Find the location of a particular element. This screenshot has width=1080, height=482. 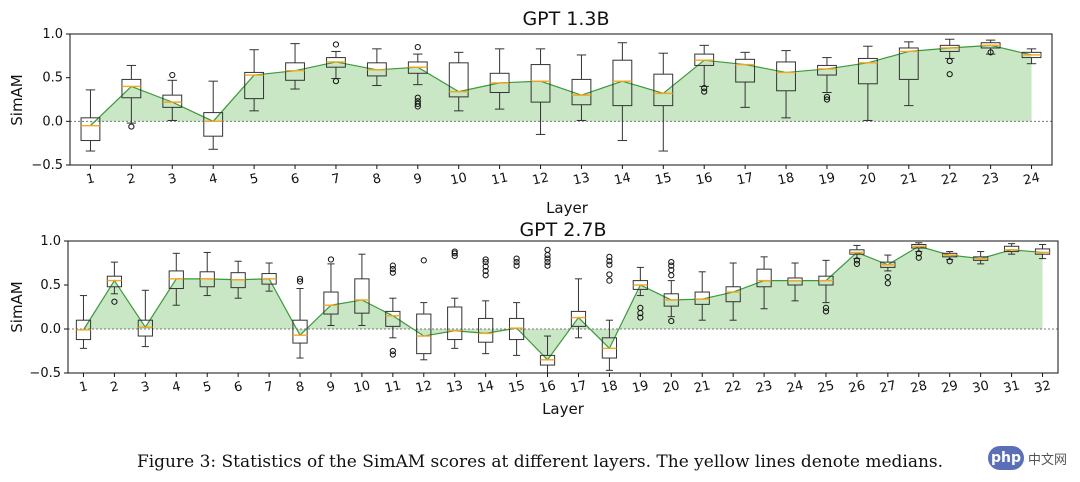

y-tick-label: 0.0 is located at coordinates (50, 329).